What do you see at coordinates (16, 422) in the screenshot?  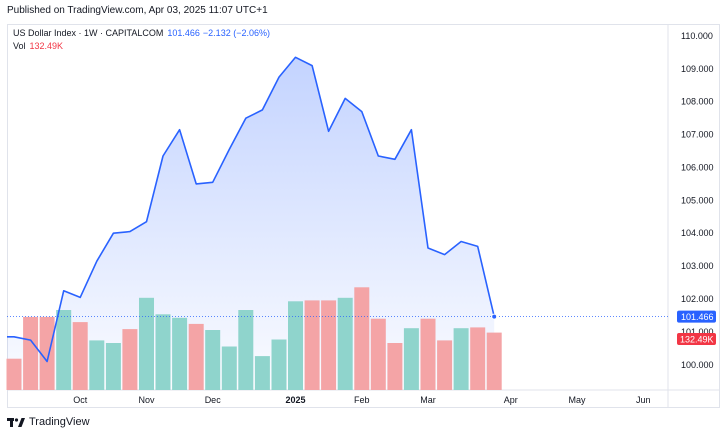 I see `tradingview-logo-icon` at bounding box center [16, 422].